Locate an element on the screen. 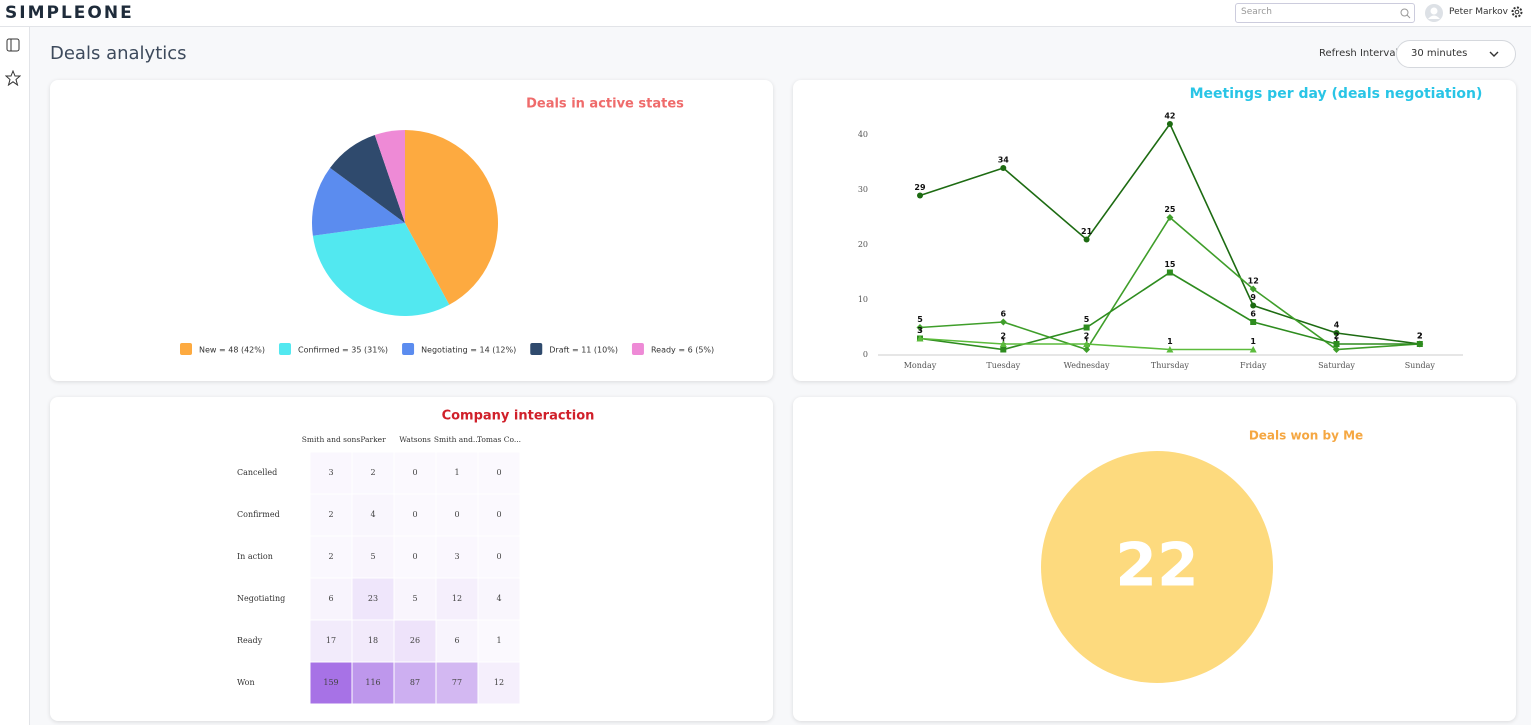 The image size is (1531, 725). x-tick-label: Tuesday is located at coordinates (1003, 365).